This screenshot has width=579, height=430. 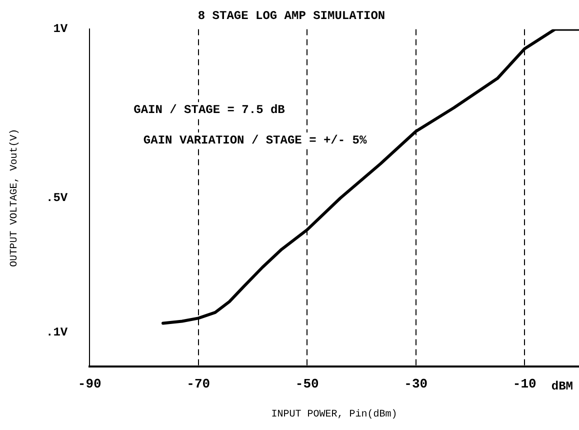 I want to click on x-tick-label: -10, so click(x=524, y=384).